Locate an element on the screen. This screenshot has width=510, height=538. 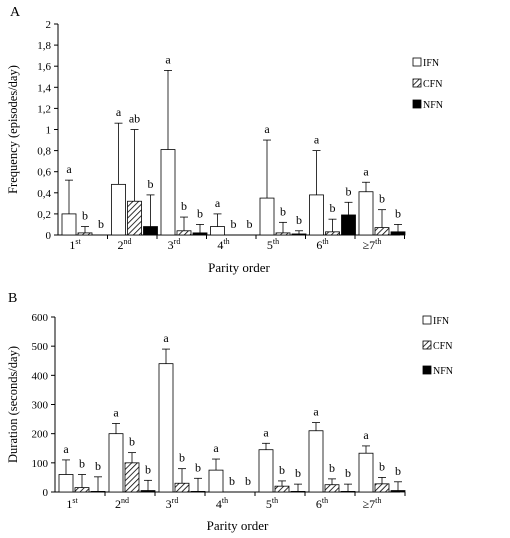
significance-letter: ab is located at coordinates (134, 119).